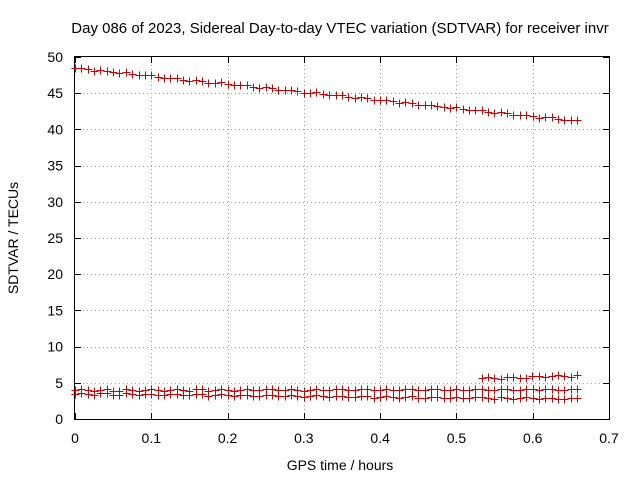  I want to click on y-tick-label: 15, so click(55, 310).